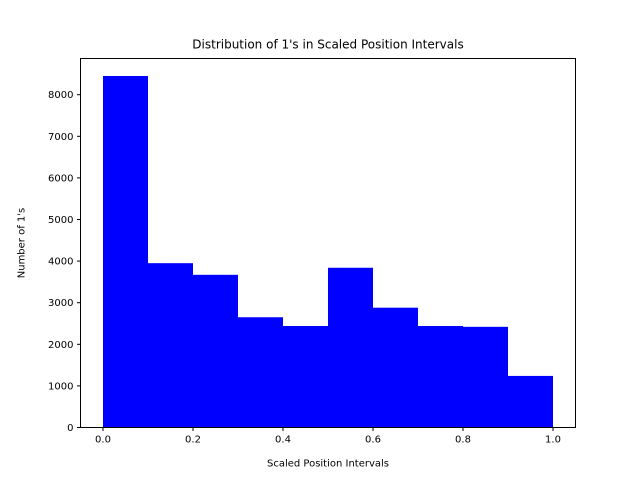 This screenshot has width=640, height=480. What do you see at coordinates (328, 464) in the screenshot?
I see `x-axis-label: Scaled Position Intervals` at bounding box center [328, 464].